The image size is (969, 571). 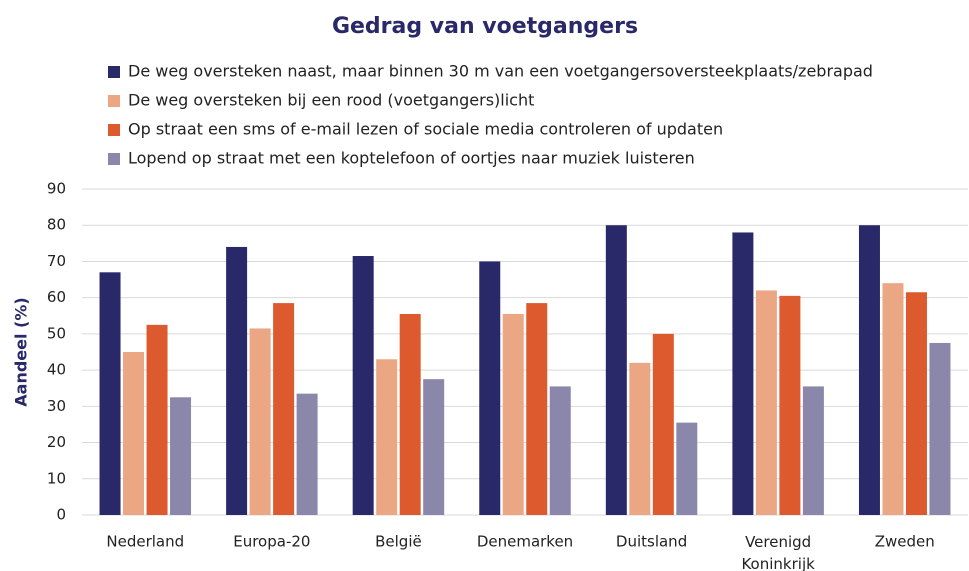 I want to click on y-tick-label: 60, so click(x=56, y=297).